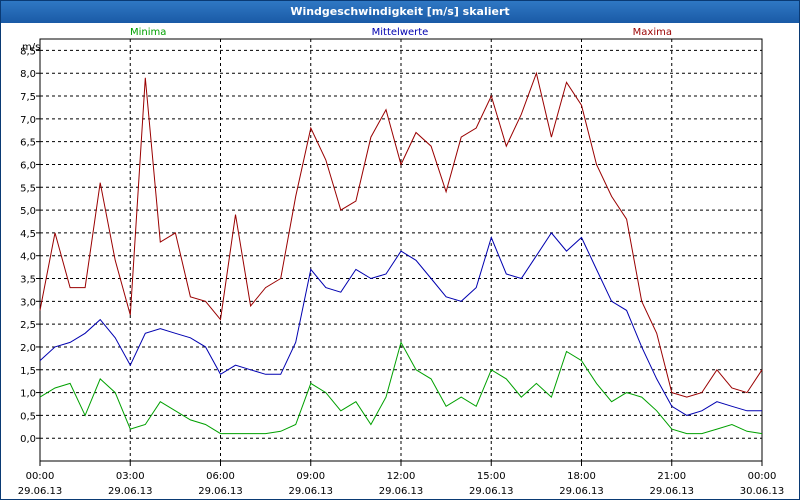 This screenshot has width=800, height=500. What do you see at coordinates (310, 476) in the screenshot?
I see `x-tick-time: 09:00` at bounding box center [310, 476].